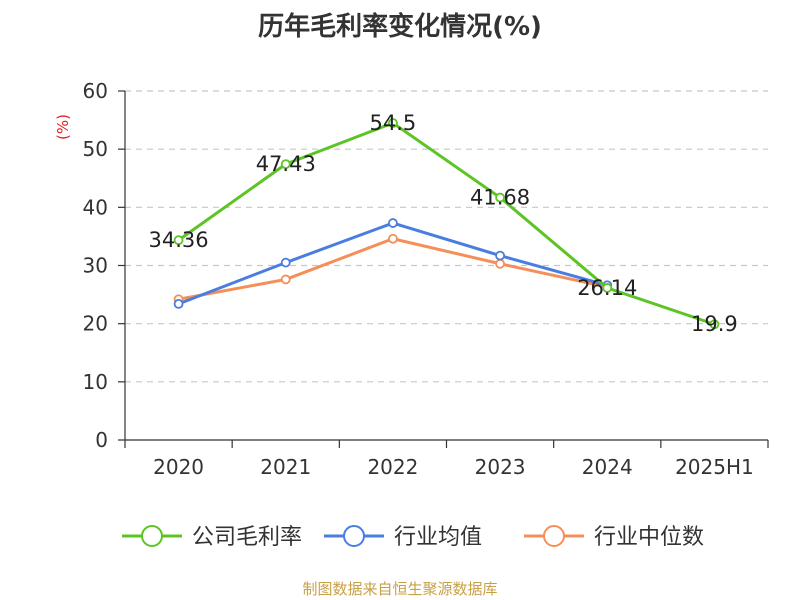 The width and height of the screenshot is (800, 600). What do you see at coordinates (95, 207) in the screenshot?
I see `y-tick-label: 40` at bounding box center [95, 207].